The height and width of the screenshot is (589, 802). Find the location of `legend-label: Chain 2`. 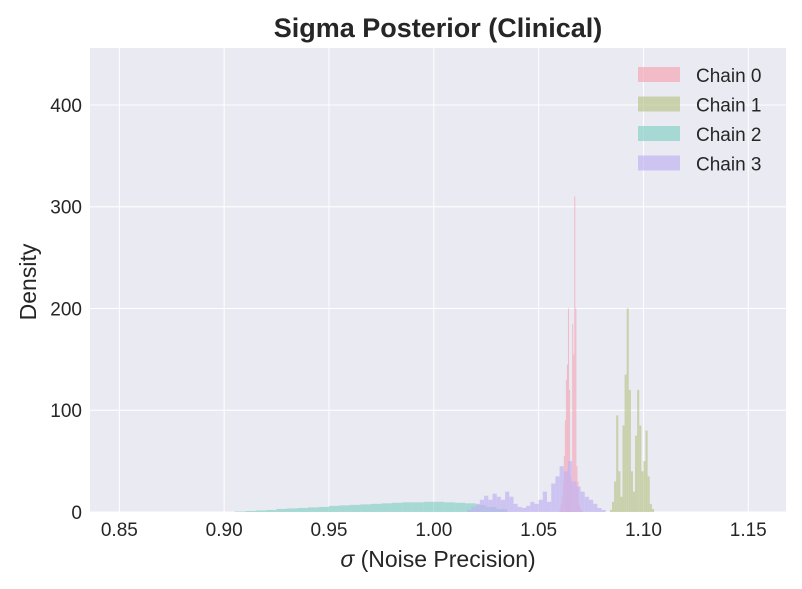

legend-label: Chain 2 is located at coordinates (729, 135).